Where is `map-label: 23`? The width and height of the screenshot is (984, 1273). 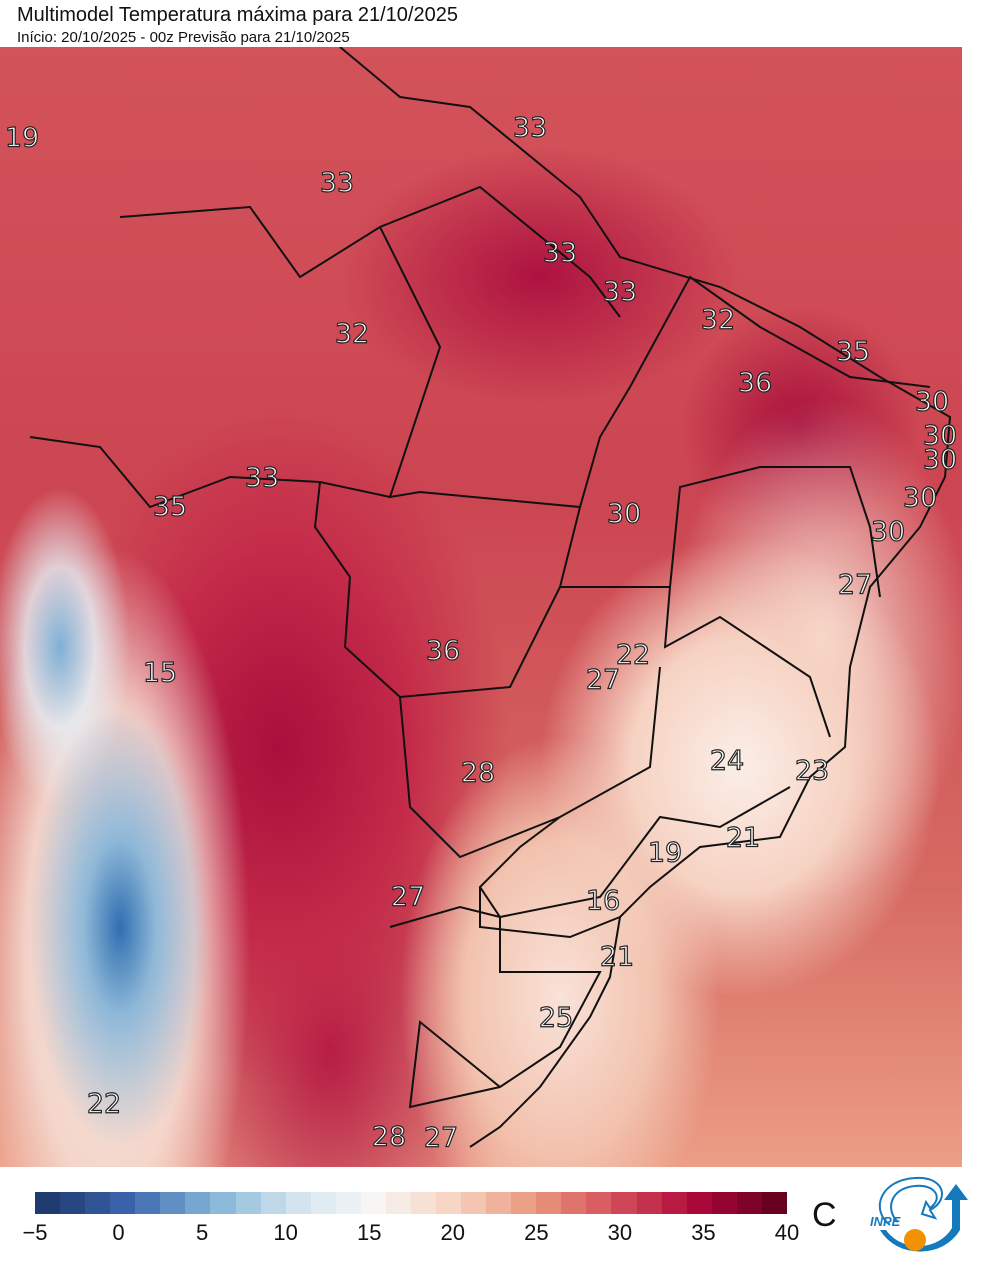 map-label: 23 is located at coordinates (812, 771).